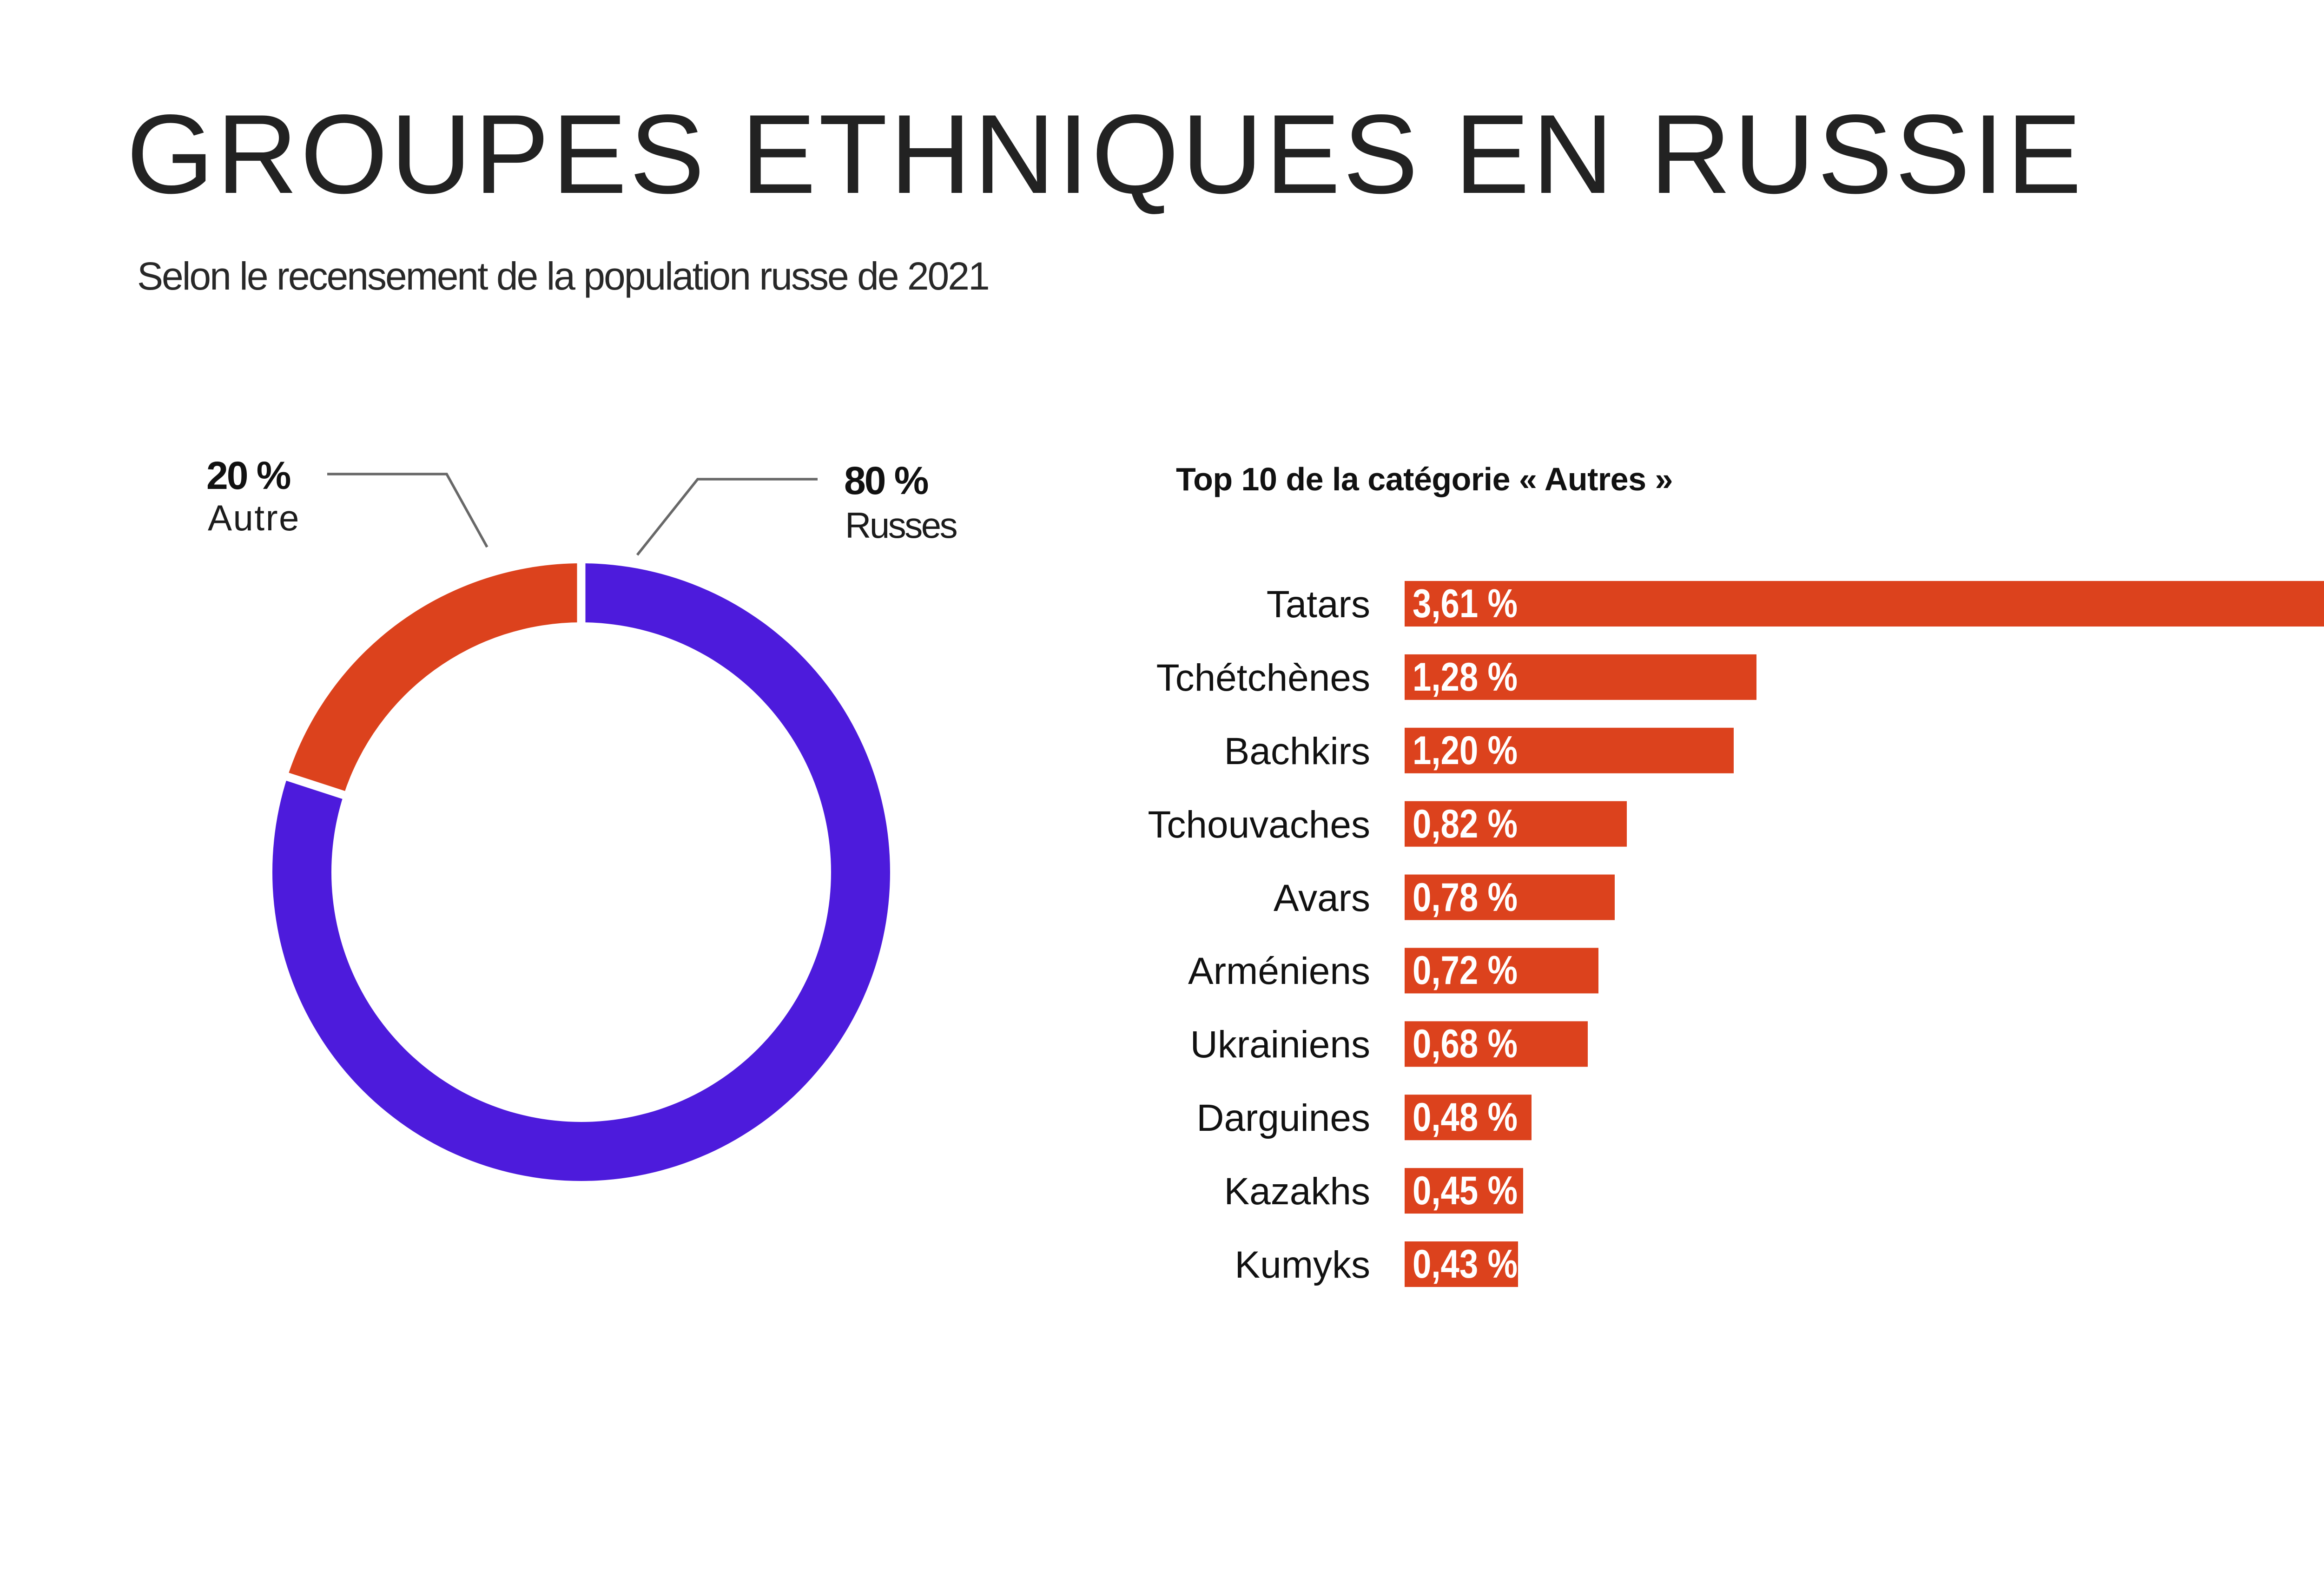 This screenshot has width=2324, height=1590. Describe the element at coordinates (1318, 604) in the screenshot. I see `svg-text: Tatars` at that location.